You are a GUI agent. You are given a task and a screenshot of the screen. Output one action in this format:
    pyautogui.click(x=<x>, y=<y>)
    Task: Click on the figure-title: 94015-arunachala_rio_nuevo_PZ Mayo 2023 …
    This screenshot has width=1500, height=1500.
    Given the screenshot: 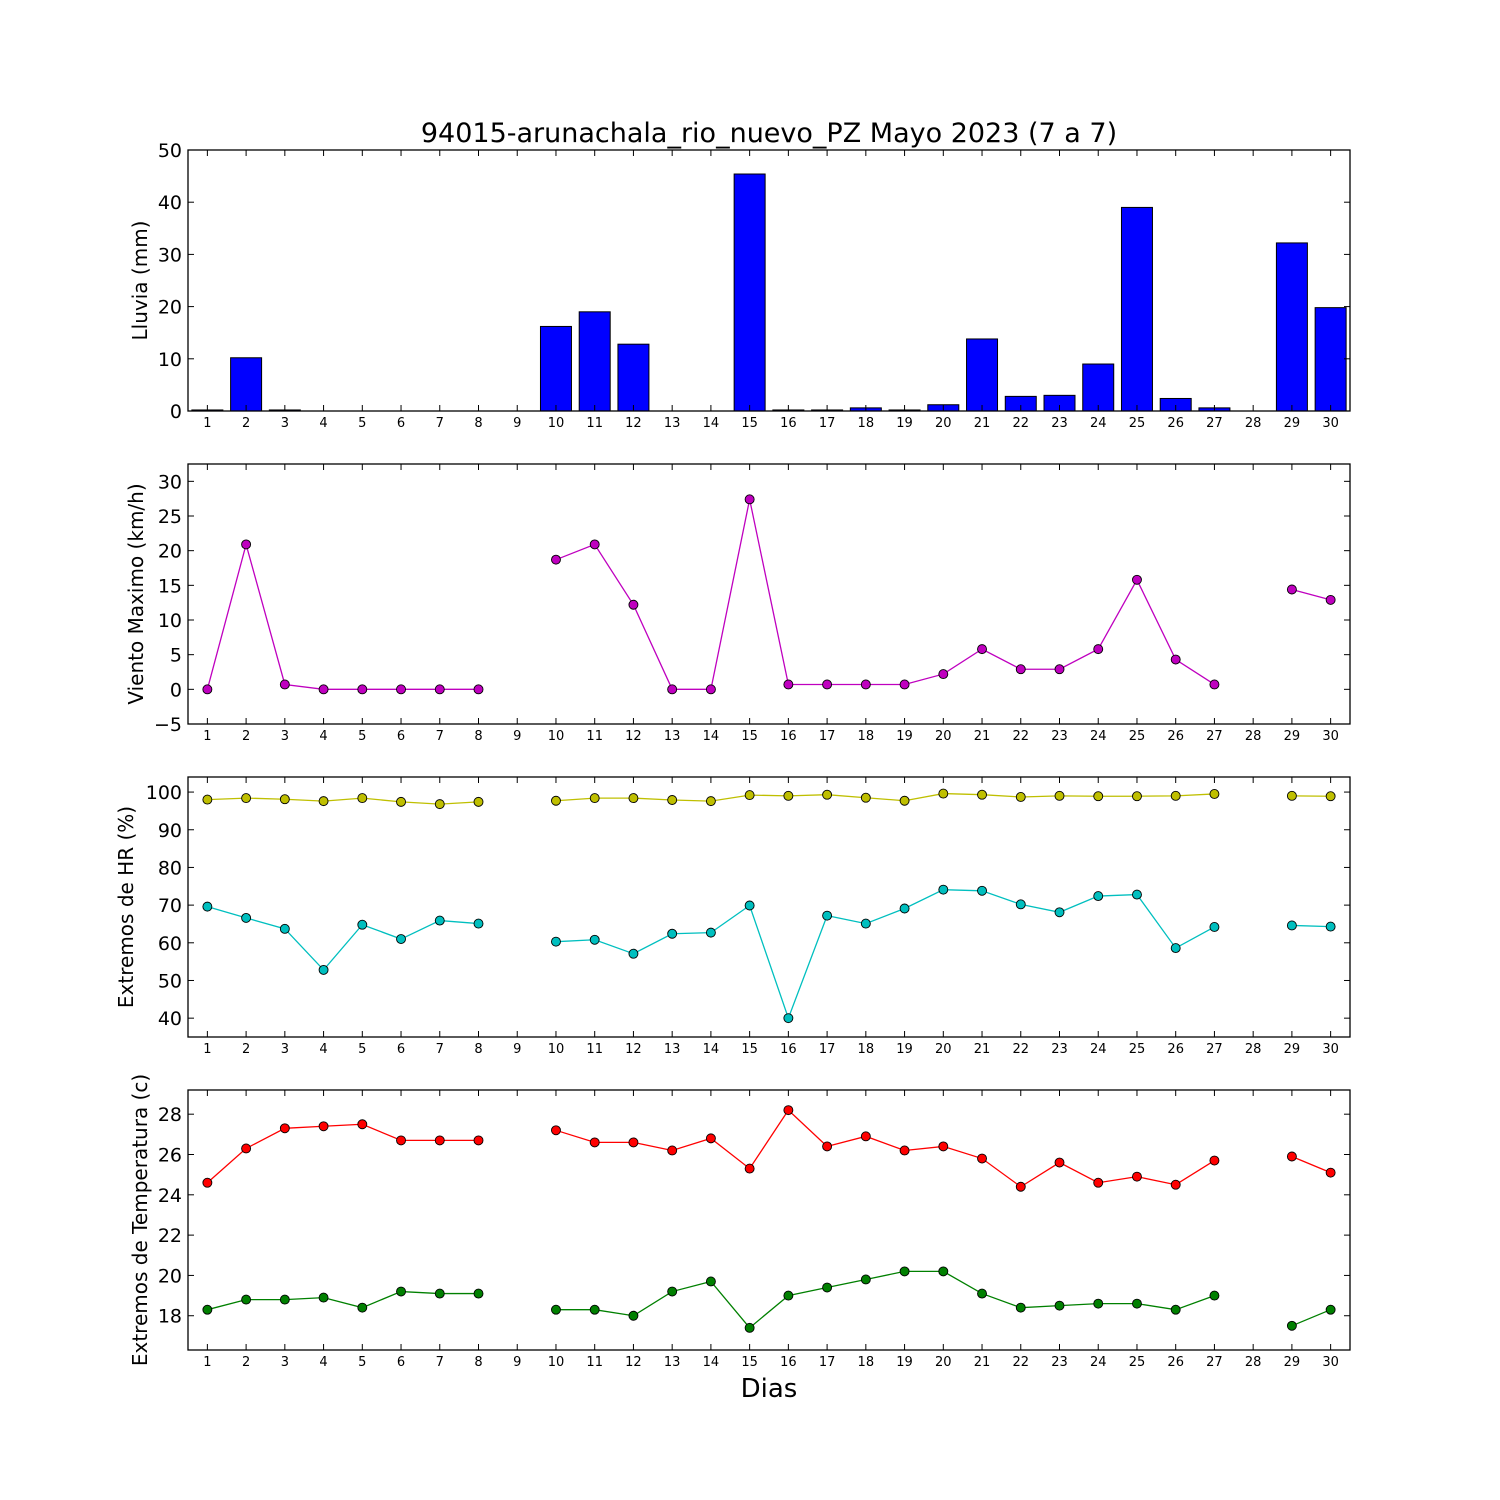 What is the action you would take?
    pyautogui.click(x=769, y=133)
    